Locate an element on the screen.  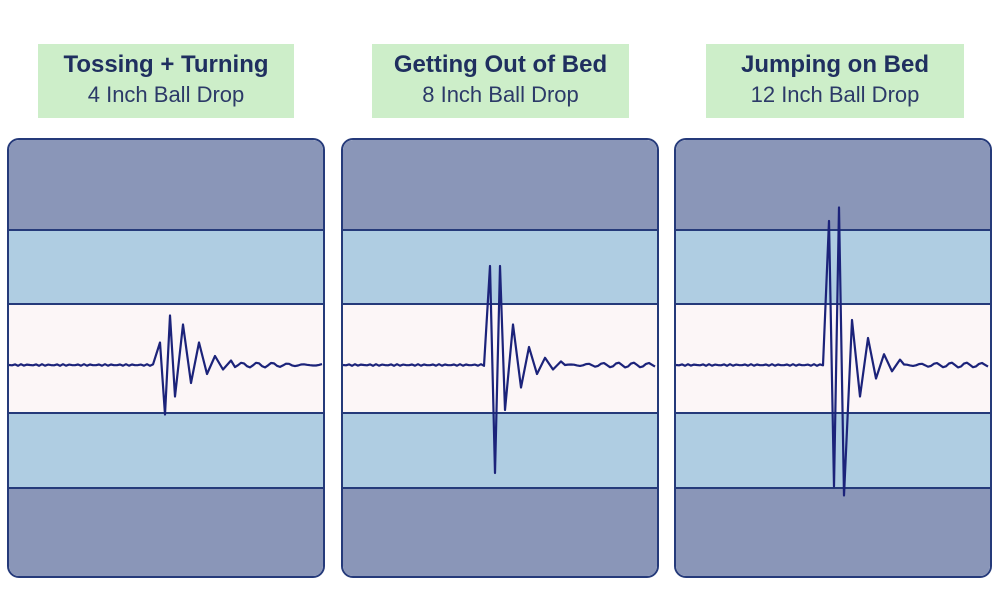
center-band is located at coordinates (500, 358).